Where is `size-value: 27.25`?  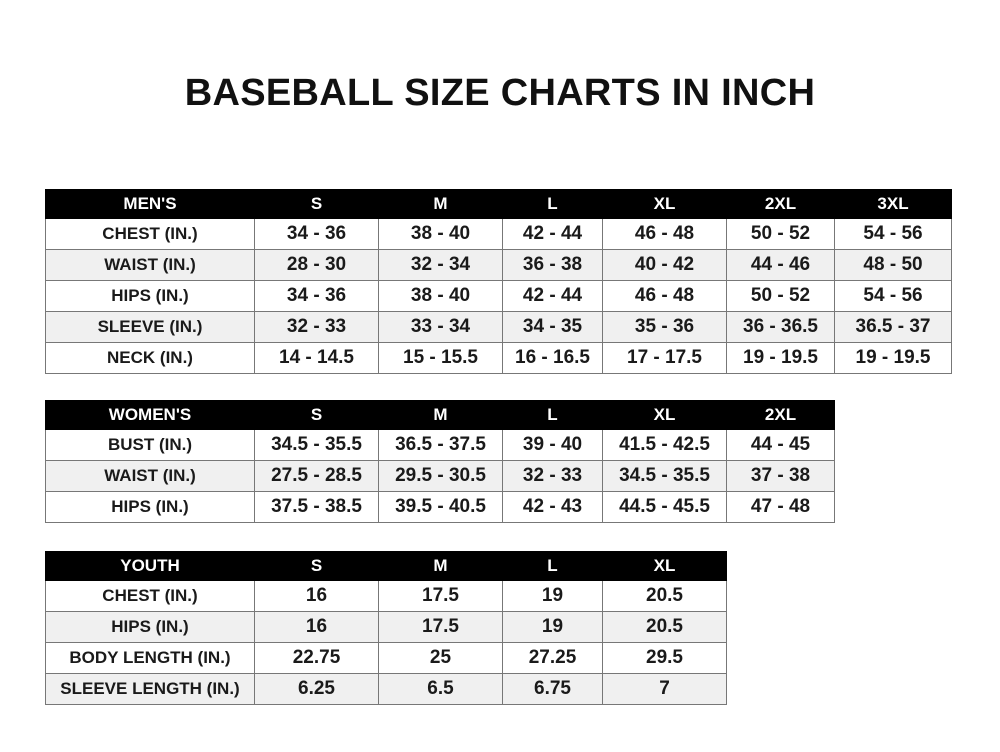
size-value: 27.25 is located at coordinates (552, 658).